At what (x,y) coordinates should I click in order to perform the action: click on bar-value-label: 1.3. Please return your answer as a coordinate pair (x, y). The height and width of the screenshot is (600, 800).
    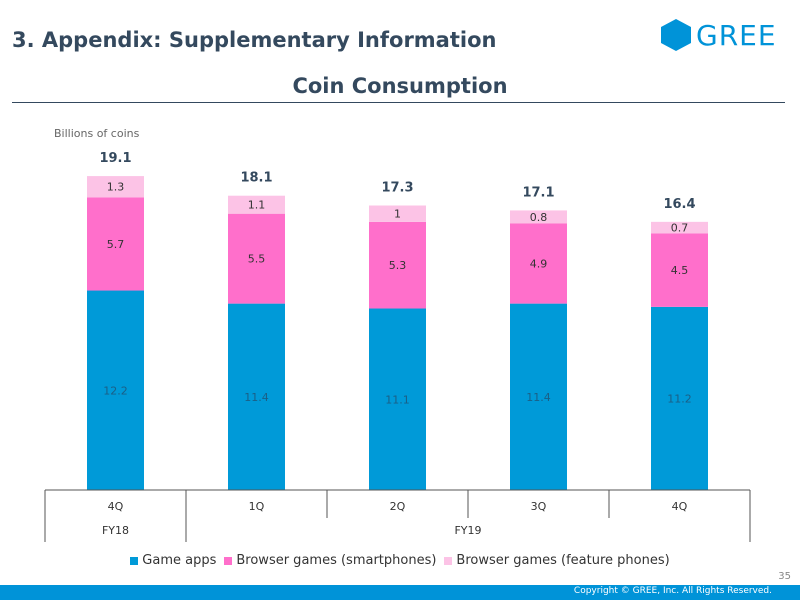
    Looking at the image, I should click on (116, 187).